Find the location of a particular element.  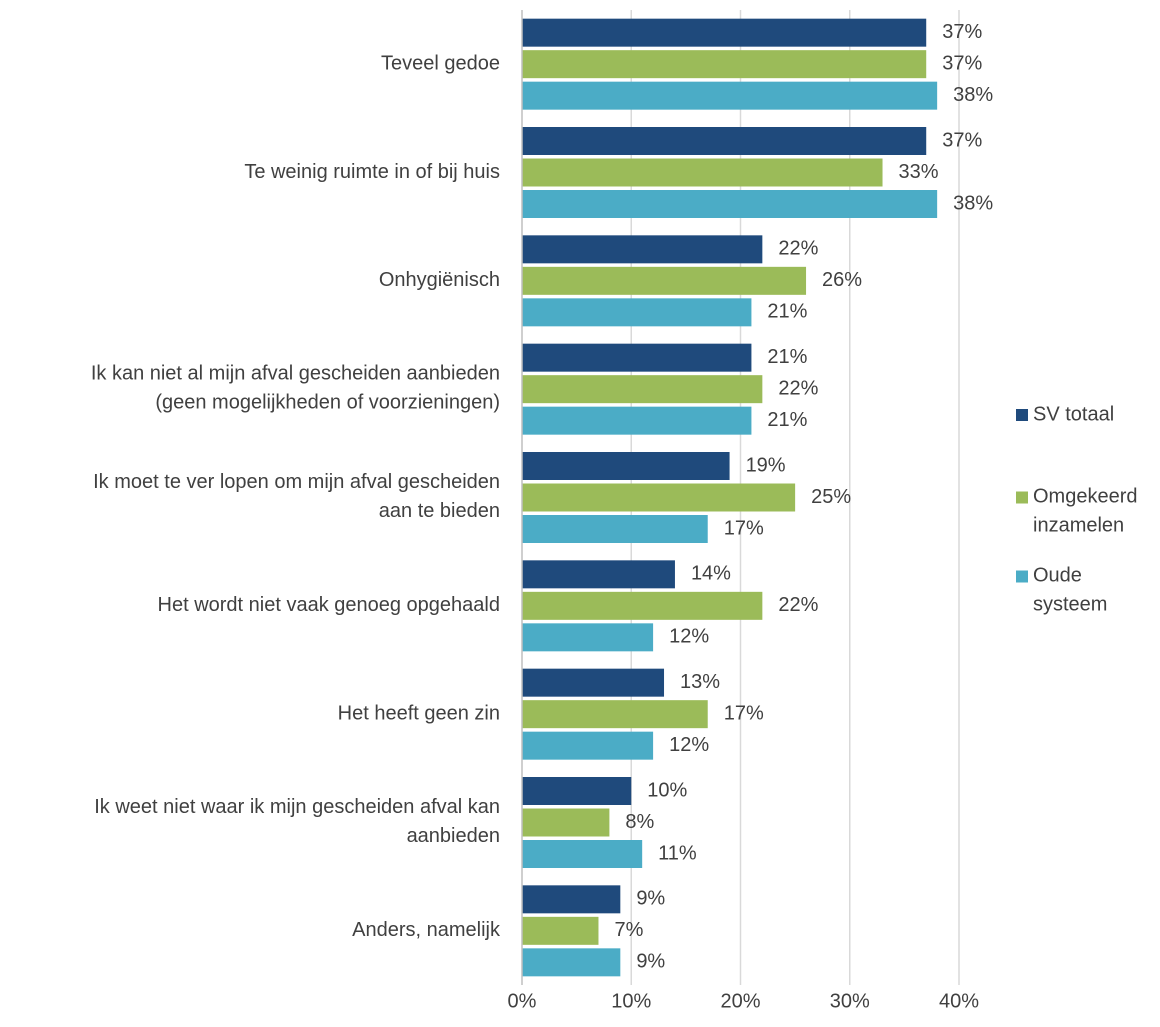

category-label: Teveel gedoe is located at coordinates (440, 63).